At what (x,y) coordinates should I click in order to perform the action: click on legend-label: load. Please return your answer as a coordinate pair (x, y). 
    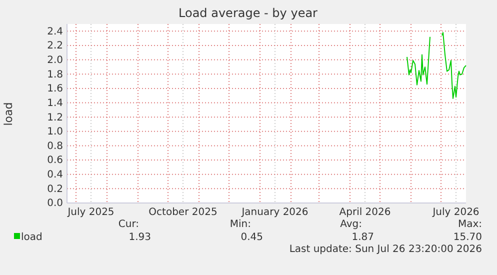
    Looking at the image, I should click on (31, 237).